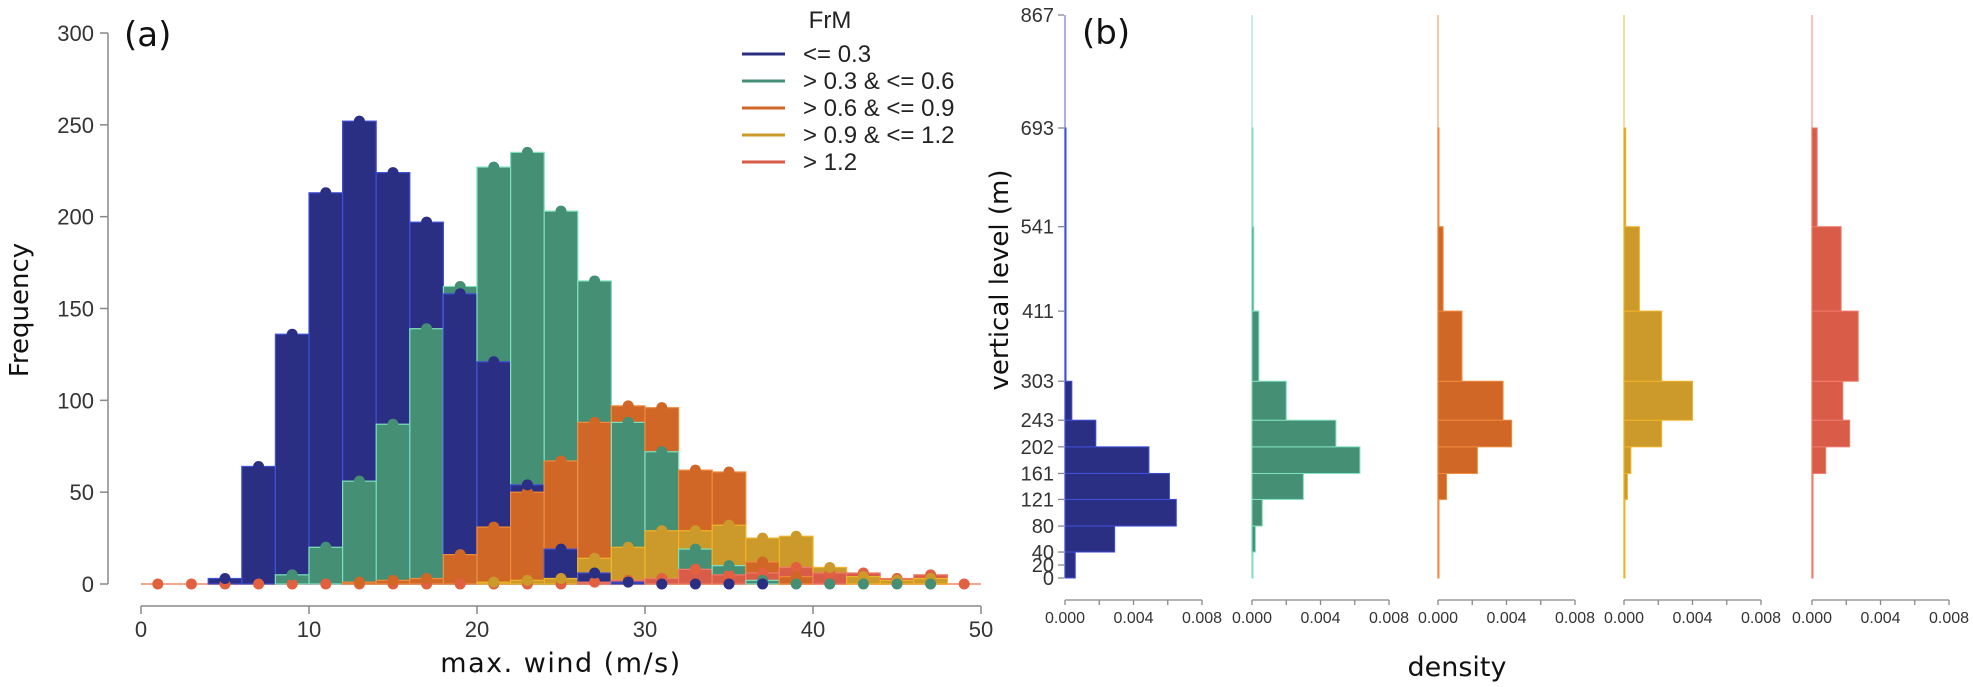 Image resolution: width=1973 pixels, height=687 pixels. Describe the element at coordinates (878, 108) in the screenshot. I see `legend-label-2: > 0.6 & <= 0.9` at that location.